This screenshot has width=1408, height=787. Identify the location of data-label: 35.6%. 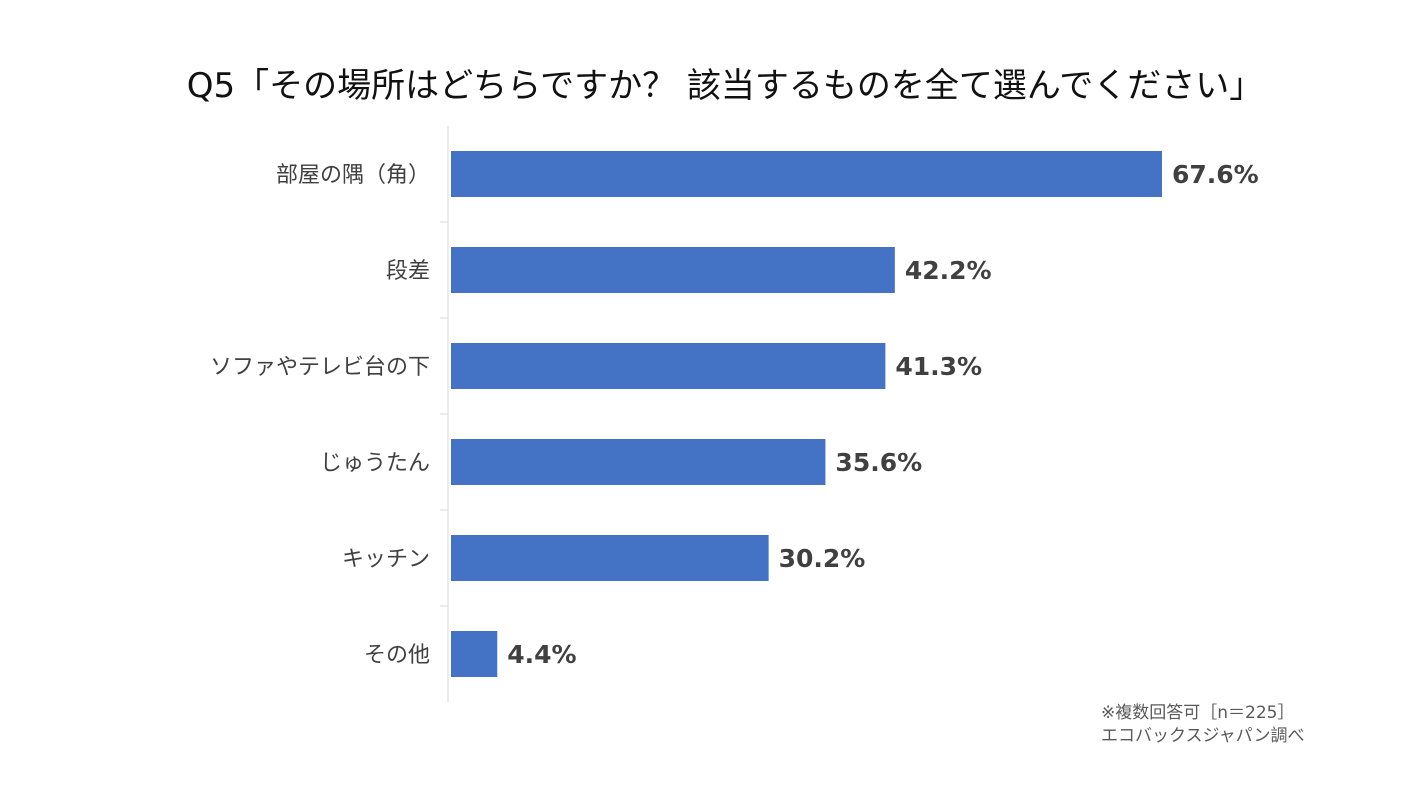
(878, 462).